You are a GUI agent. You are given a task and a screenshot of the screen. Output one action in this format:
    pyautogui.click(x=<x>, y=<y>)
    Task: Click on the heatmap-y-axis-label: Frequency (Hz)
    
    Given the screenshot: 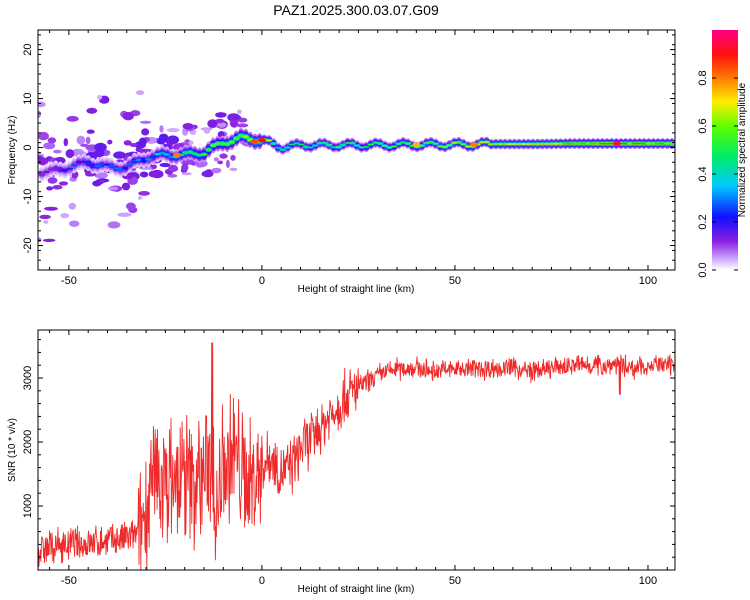 What is the action you would take?
    pyautogui.click(x=12, y=150)
    